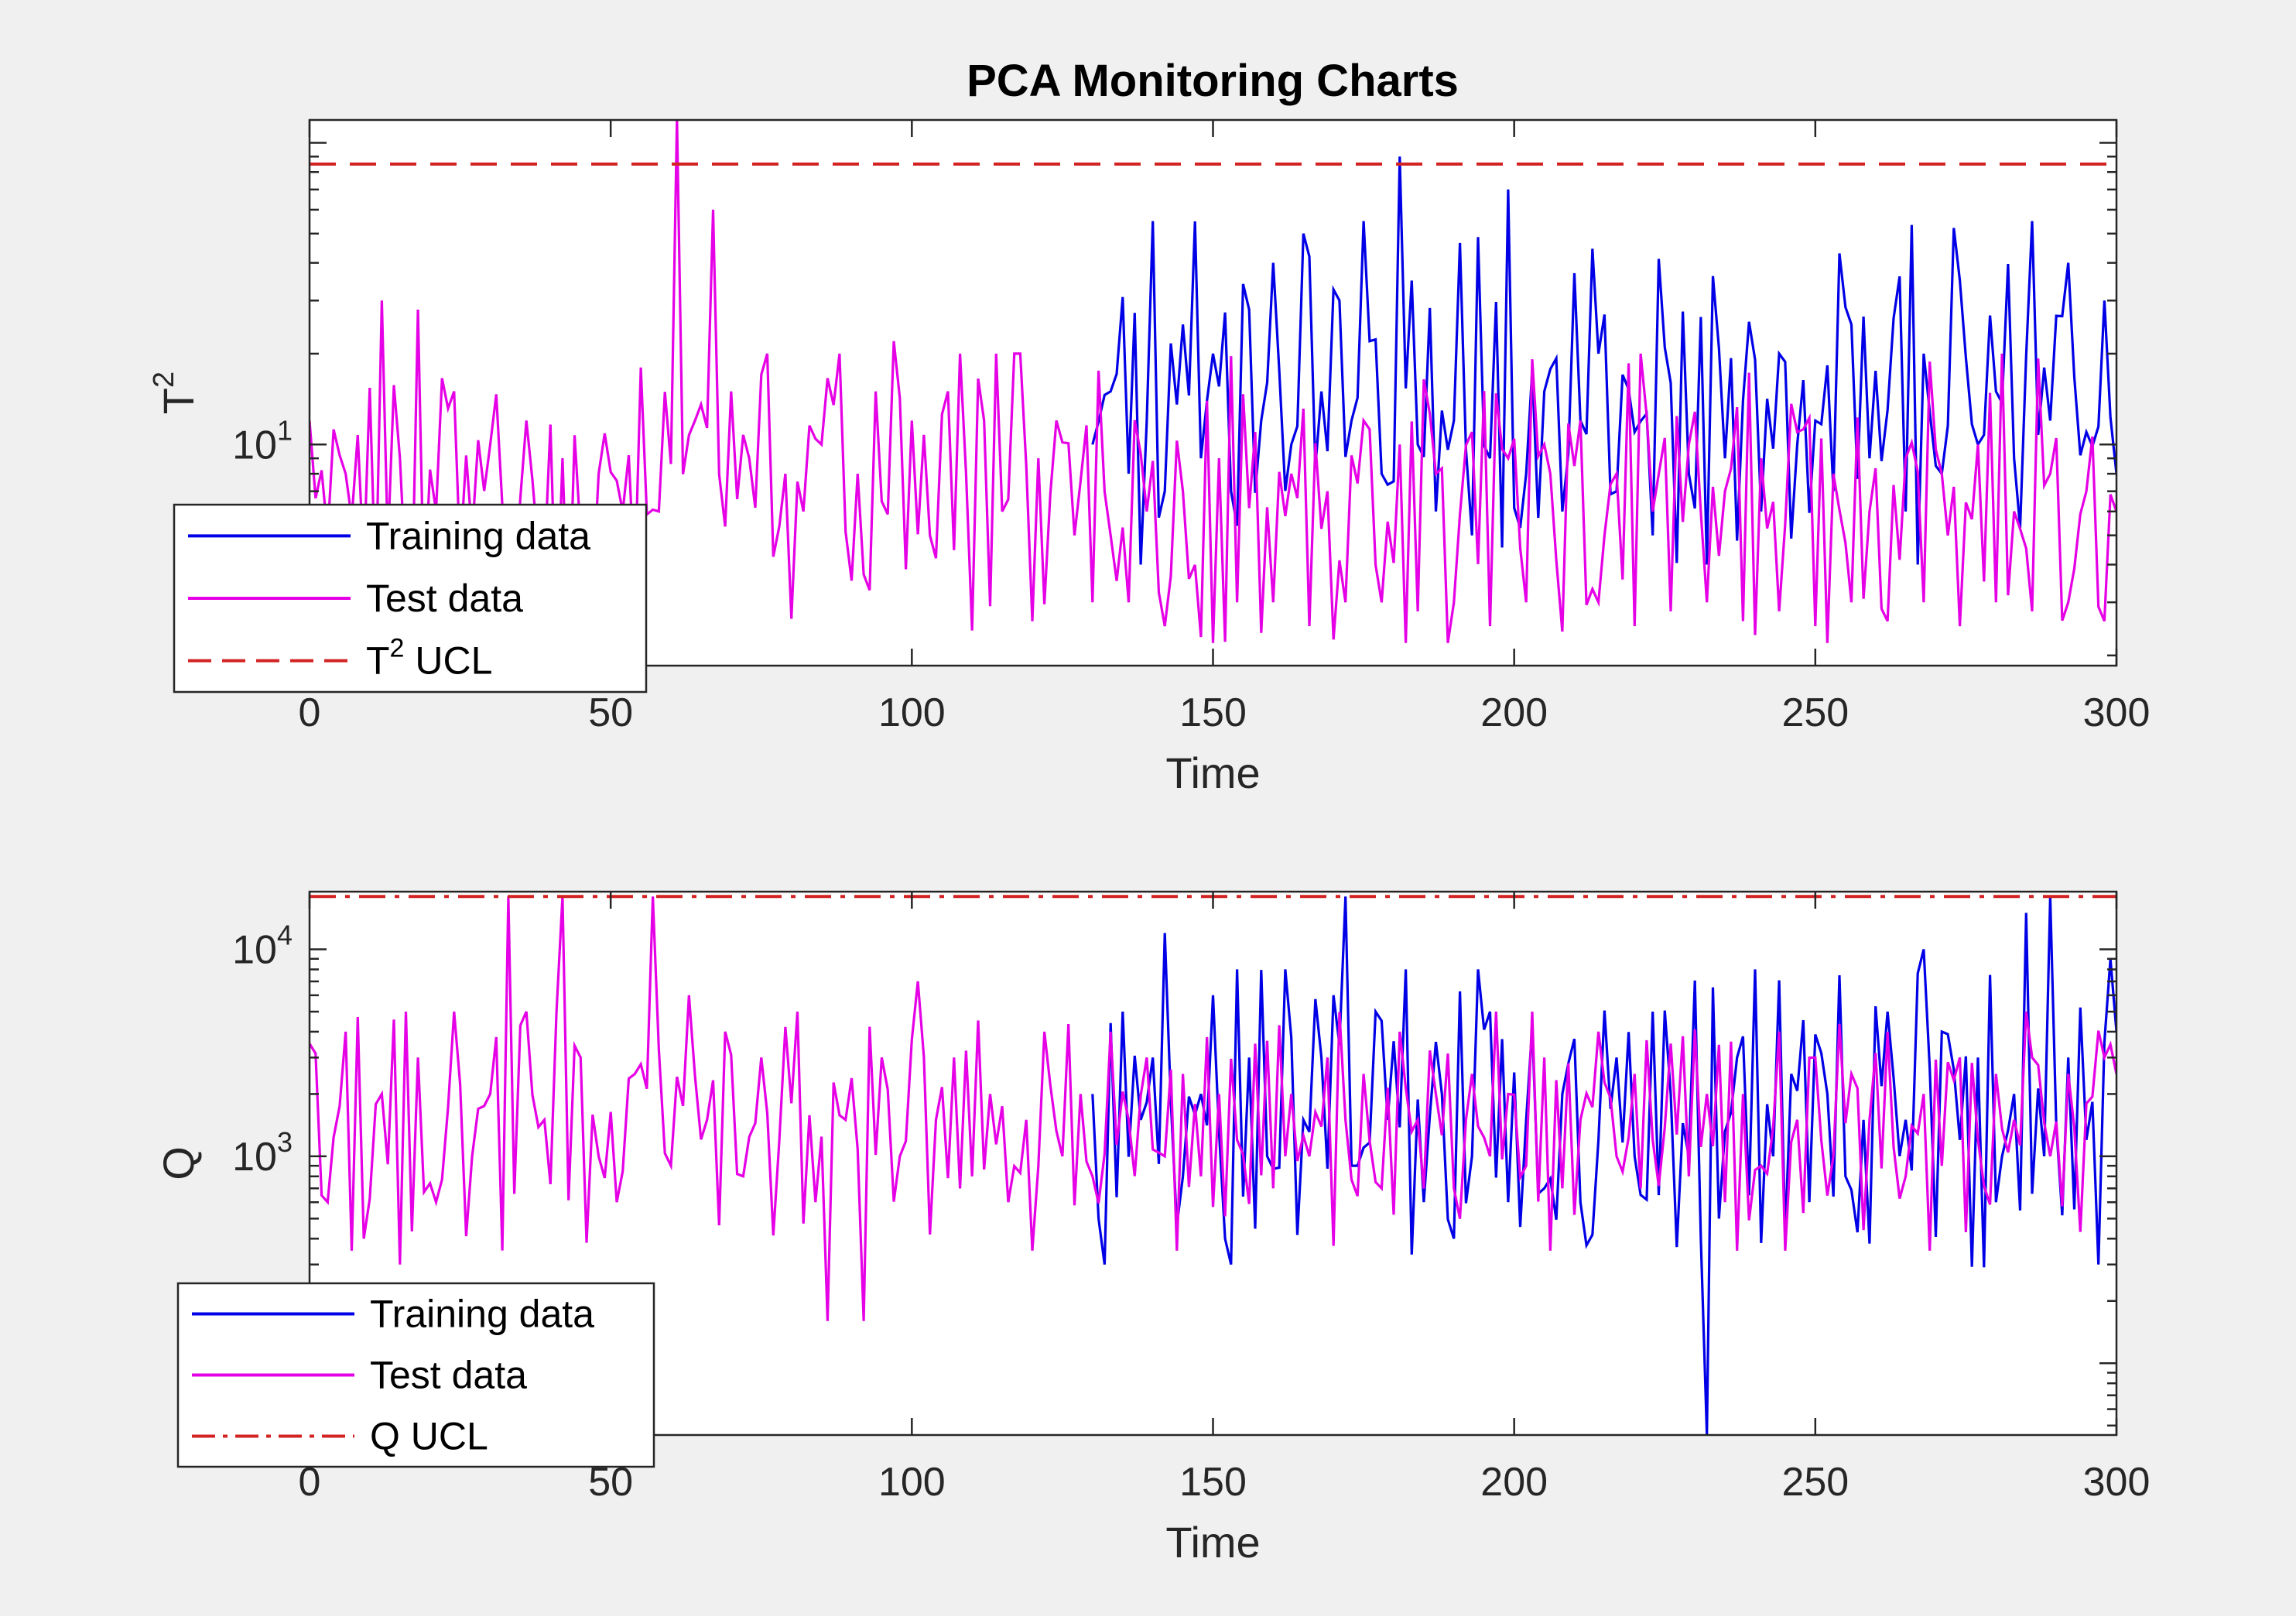 The width and height of the screenshot is (2296, 1620). I want to click on t2-y-tick-exp: 1, so click(285, 430).